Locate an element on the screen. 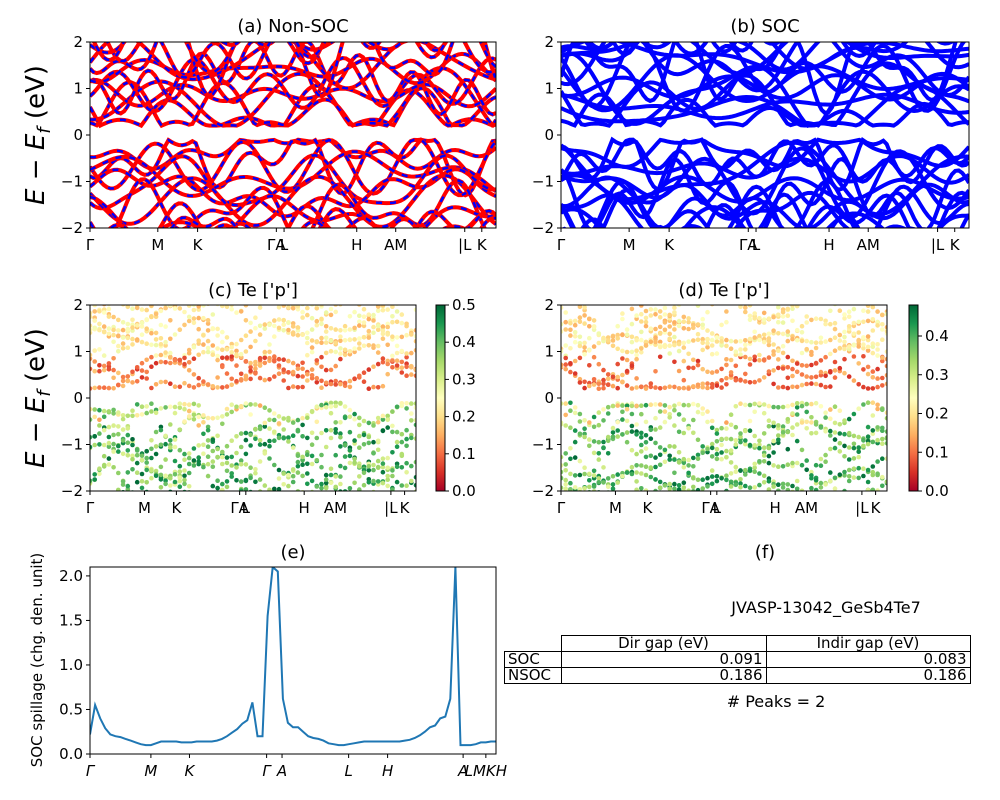  x-tick-label: ΓA is located at coordinates (710, 508).